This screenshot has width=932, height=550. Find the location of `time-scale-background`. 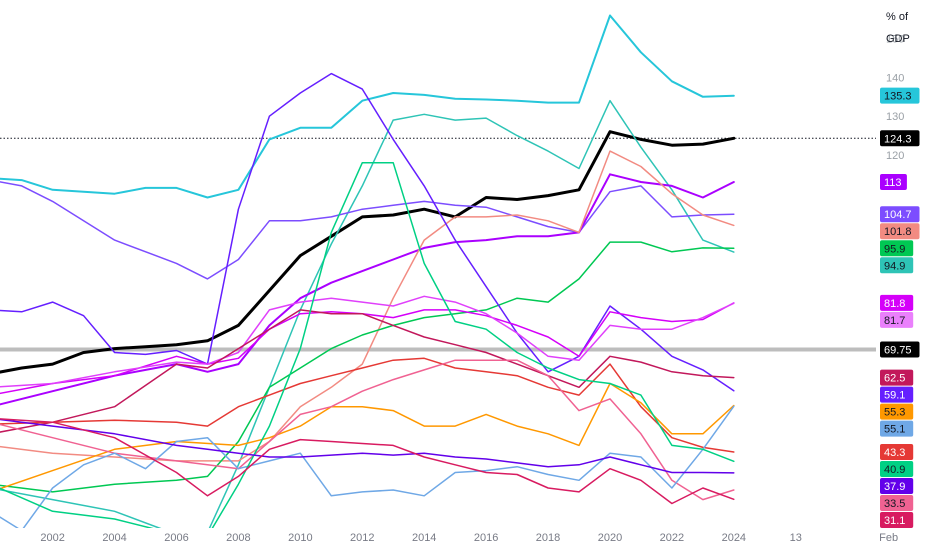

time-scale-background is located at coordinates (466, 539).